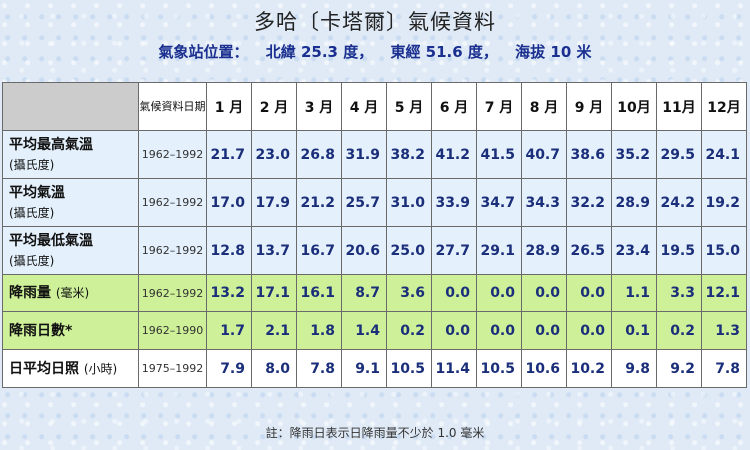  What do you see at coordinates (589, 368) in the screenshot?
I see `table-cell: 10.2` at bounding box center [589, 368].